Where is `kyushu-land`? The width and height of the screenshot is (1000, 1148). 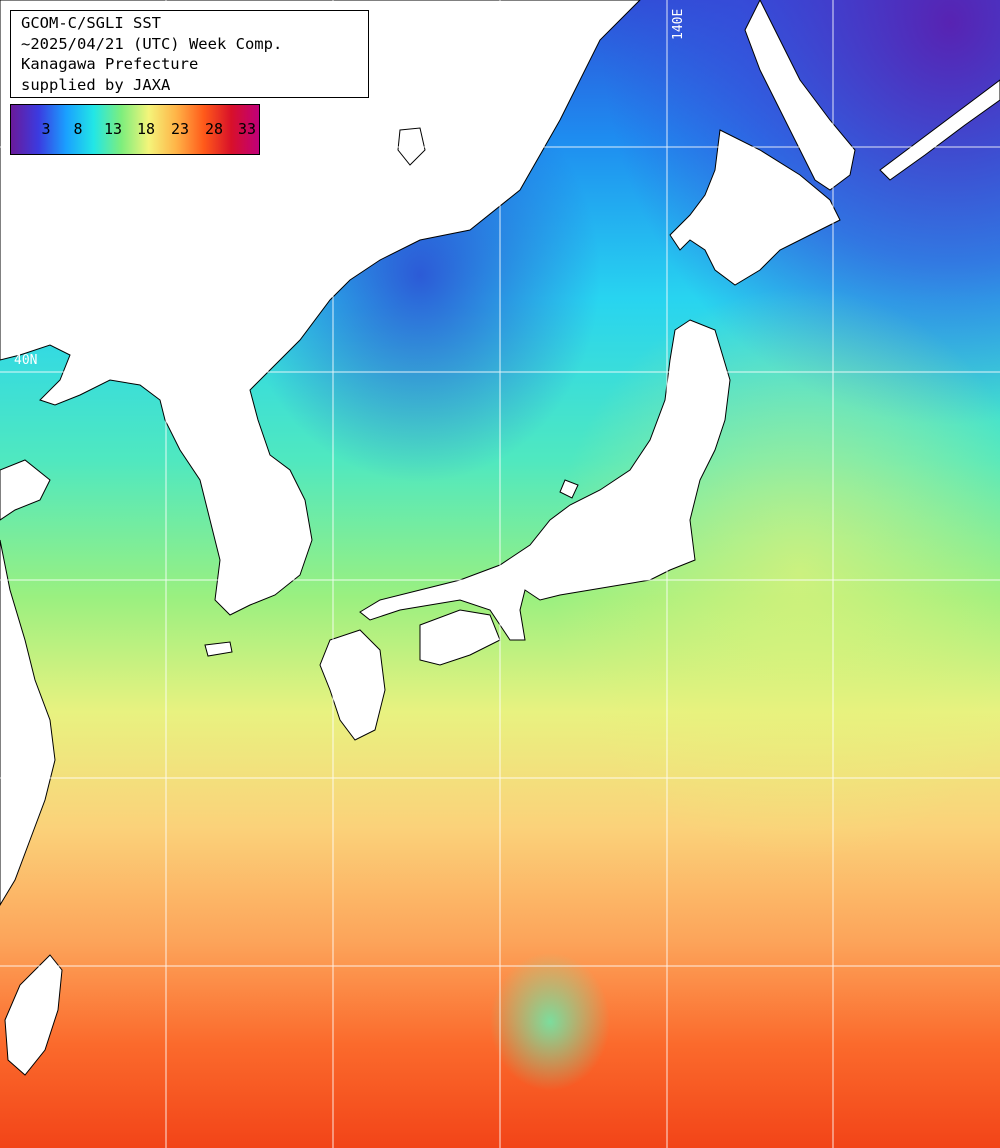 kyushu-land is located at coordinates (352, 685).